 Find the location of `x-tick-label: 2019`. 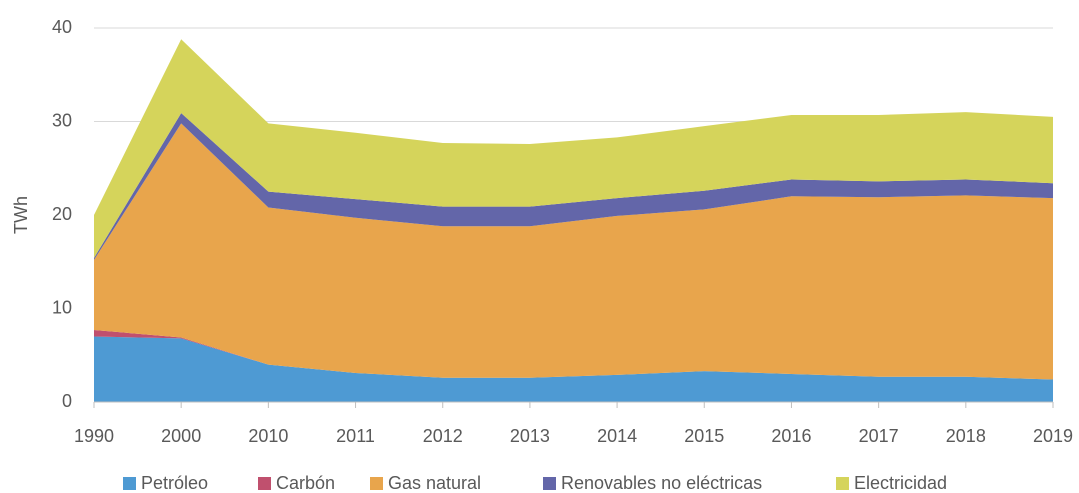

x-tick-label: 2019 is located at coordinates (1053, 436).